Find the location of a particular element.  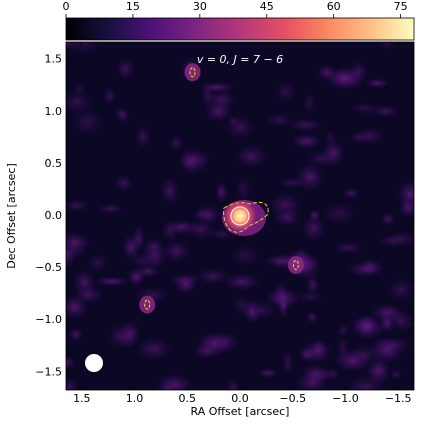

x-tick-label: 1.0 is located at coordinates (135, 398).